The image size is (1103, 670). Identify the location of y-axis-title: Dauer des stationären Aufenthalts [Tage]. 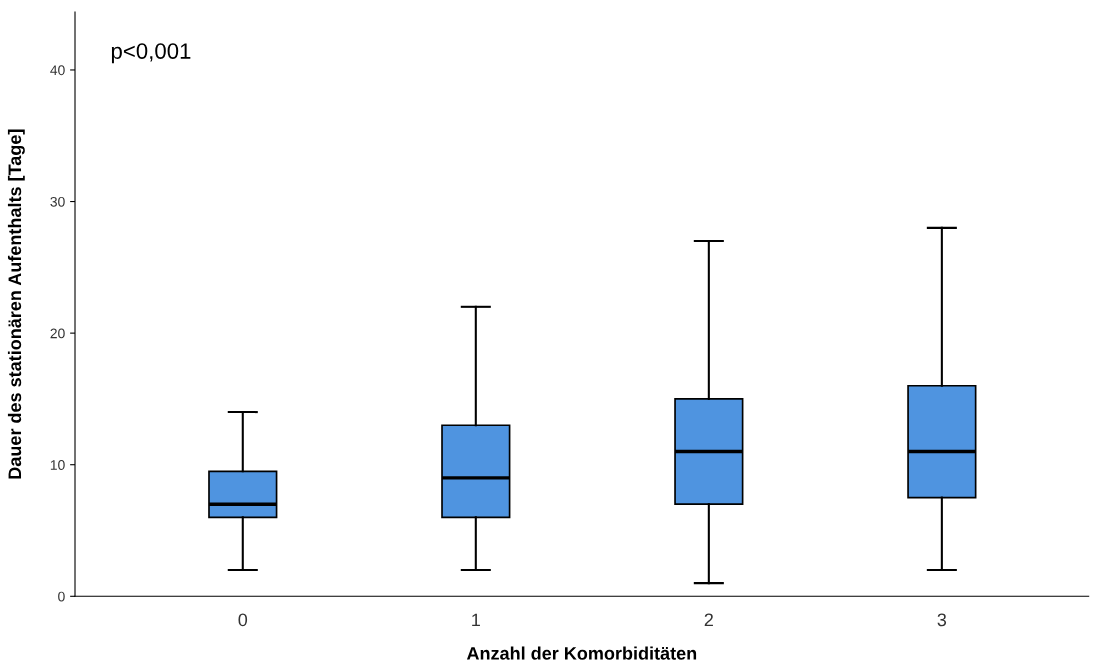
(16, 304).